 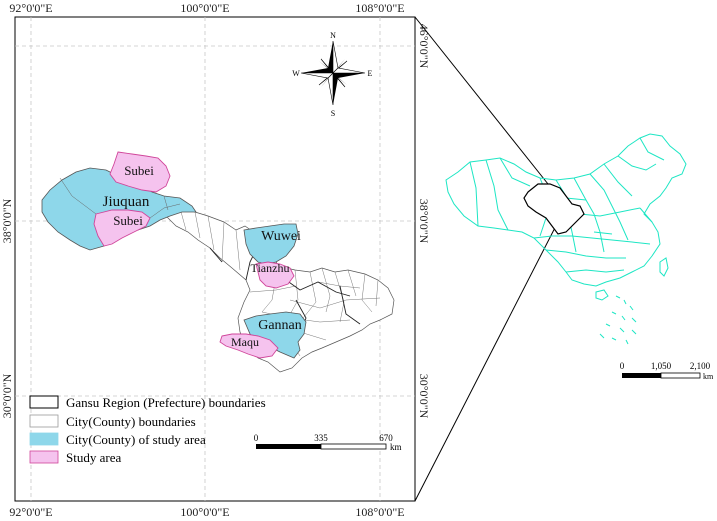 I want to click on inset-scalebar-tick: 1,050, so click(x=661, y=366).